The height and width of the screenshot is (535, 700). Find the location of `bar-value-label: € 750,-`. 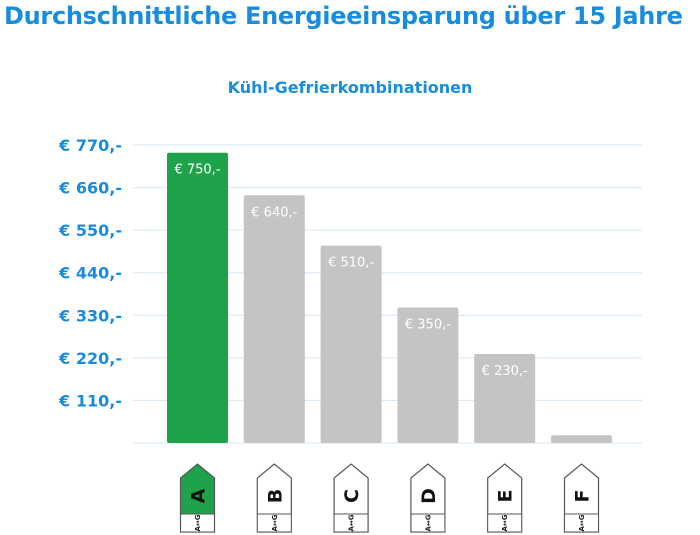

bar-value-label: € 750,- is located at coordinates (197, 170).